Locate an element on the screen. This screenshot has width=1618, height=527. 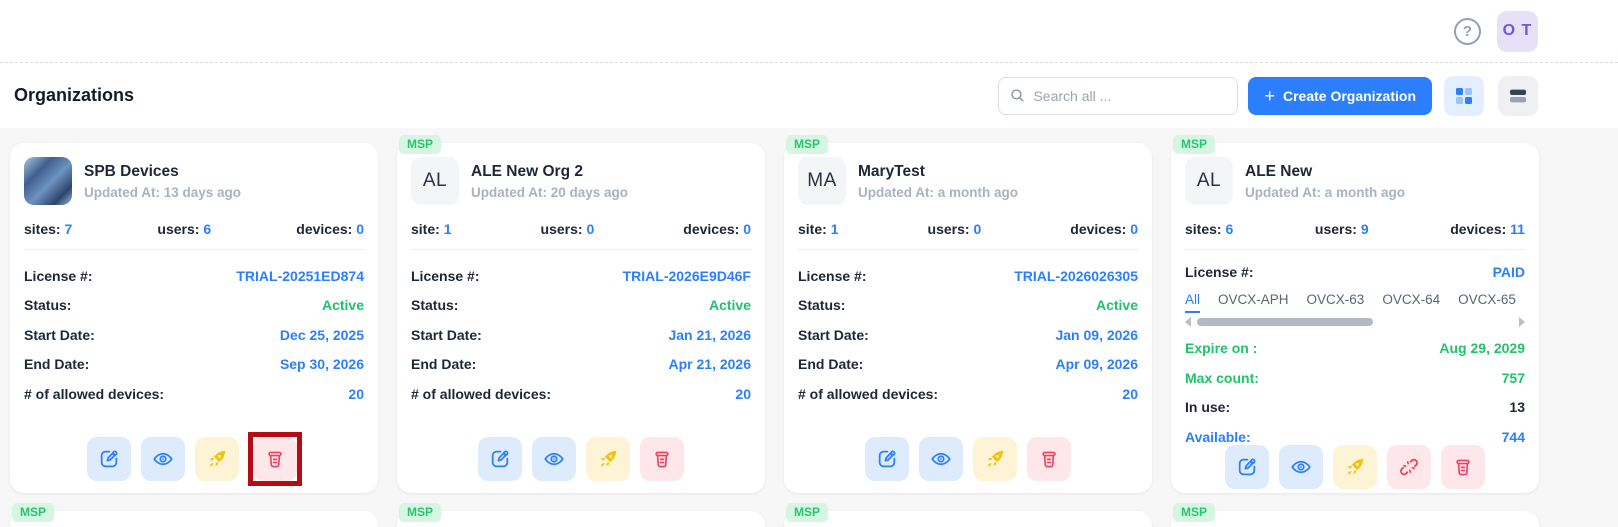
tabs-scrollbar is located at coordinates (1355, 321).